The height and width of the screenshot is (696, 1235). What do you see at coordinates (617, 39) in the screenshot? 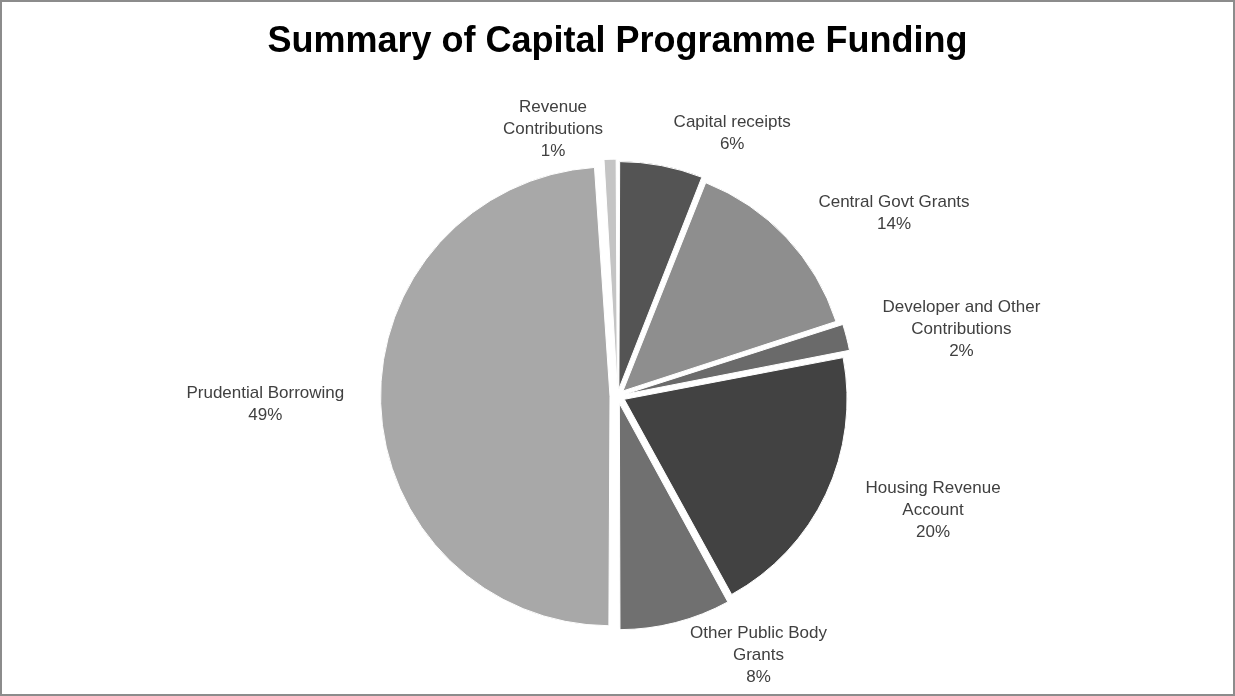
I see `chart-title: Summary of Capital Programme Funding` at bounding box center [617, 39].